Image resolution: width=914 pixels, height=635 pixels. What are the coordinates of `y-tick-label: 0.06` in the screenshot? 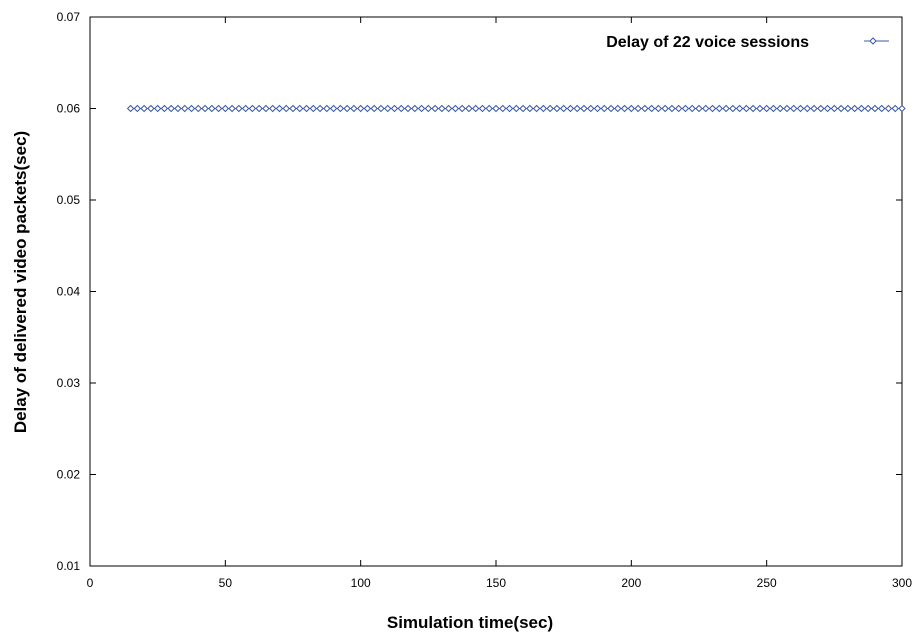 It's located at (69, 109).